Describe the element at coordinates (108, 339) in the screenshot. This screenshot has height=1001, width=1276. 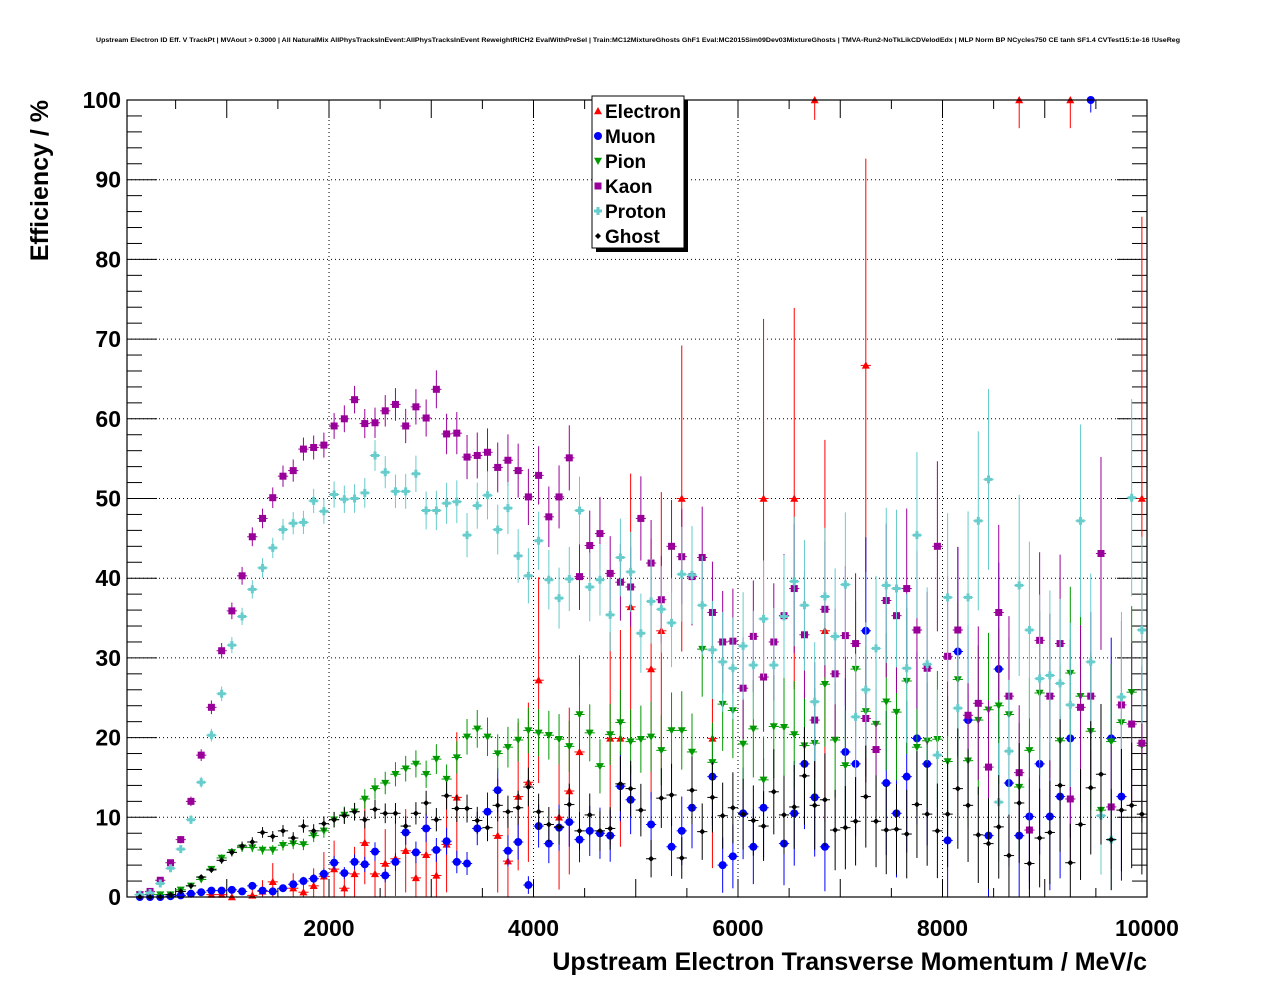
I see `y-tick-label: 70` at that location.